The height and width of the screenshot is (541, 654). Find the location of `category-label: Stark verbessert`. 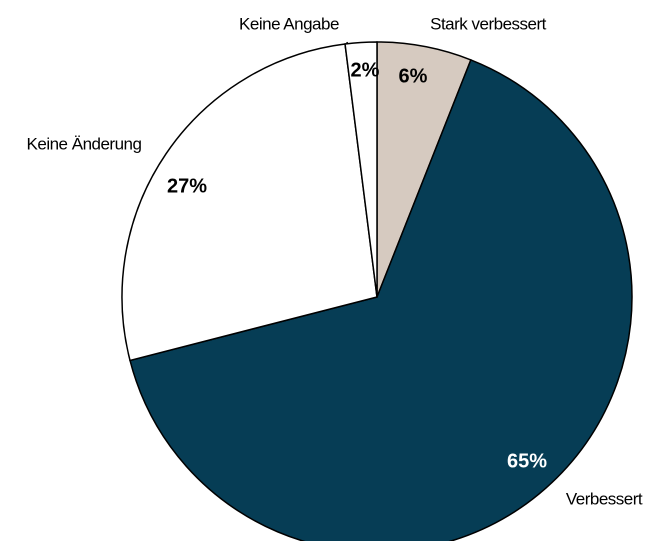

category-label: Stark verbessert is located at coordinates (488, 23).